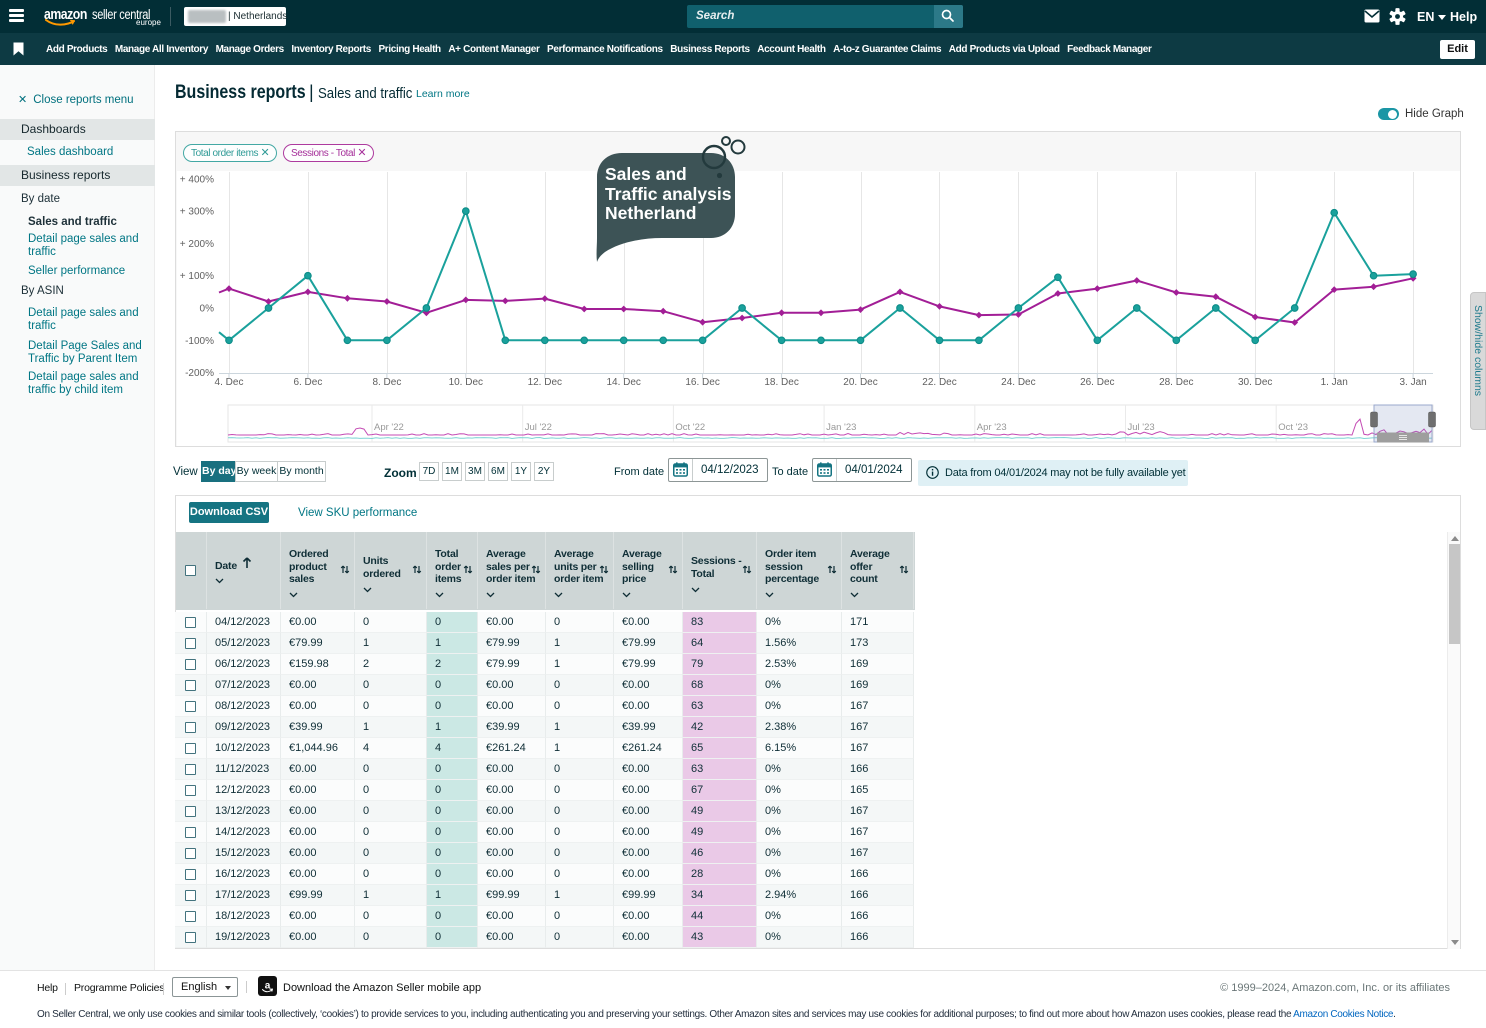 This screenshot has height=1028, width=1486. I want to click on svg-text: Sales and, so click(646, 174).